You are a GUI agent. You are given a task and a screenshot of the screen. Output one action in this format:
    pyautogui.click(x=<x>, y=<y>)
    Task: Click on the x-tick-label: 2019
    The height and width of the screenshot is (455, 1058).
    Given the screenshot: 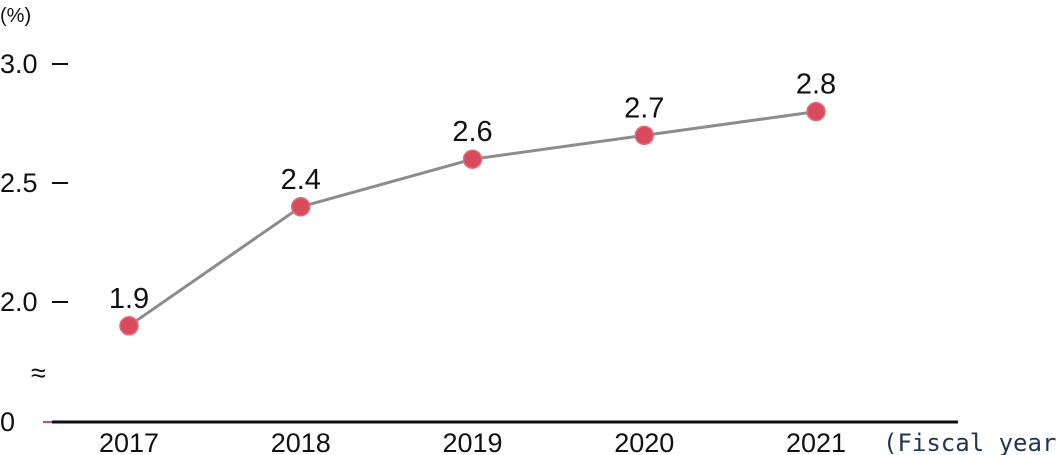 What is the action you would take?
    pyautogui.click(x=472, y=441)
    